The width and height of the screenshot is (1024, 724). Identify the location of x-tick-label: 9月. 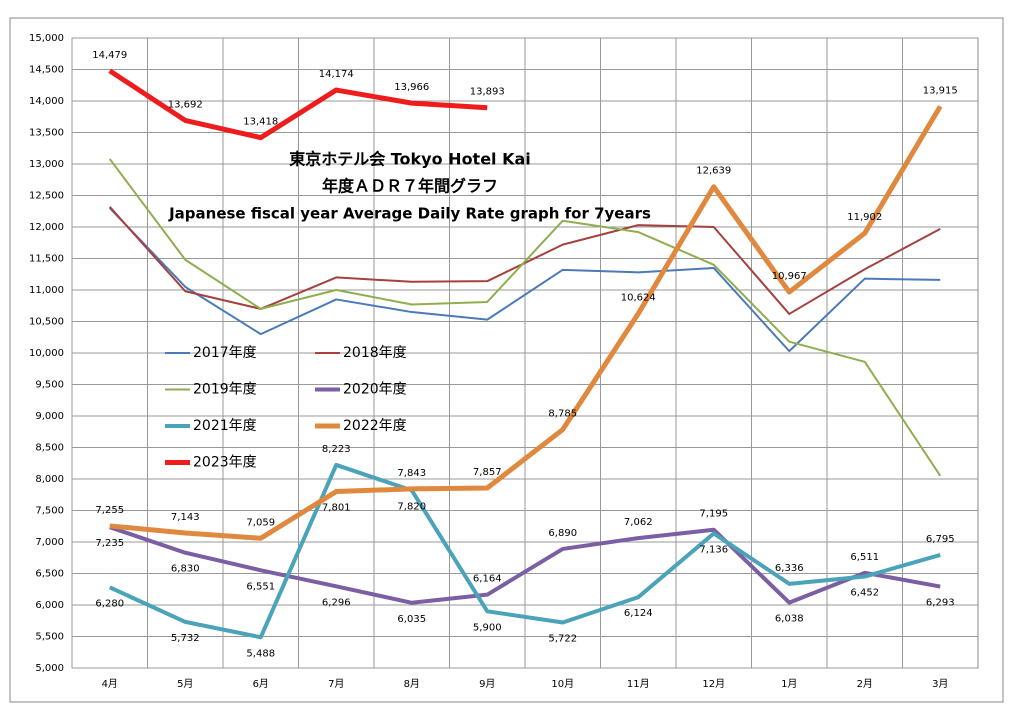
(487, 684).